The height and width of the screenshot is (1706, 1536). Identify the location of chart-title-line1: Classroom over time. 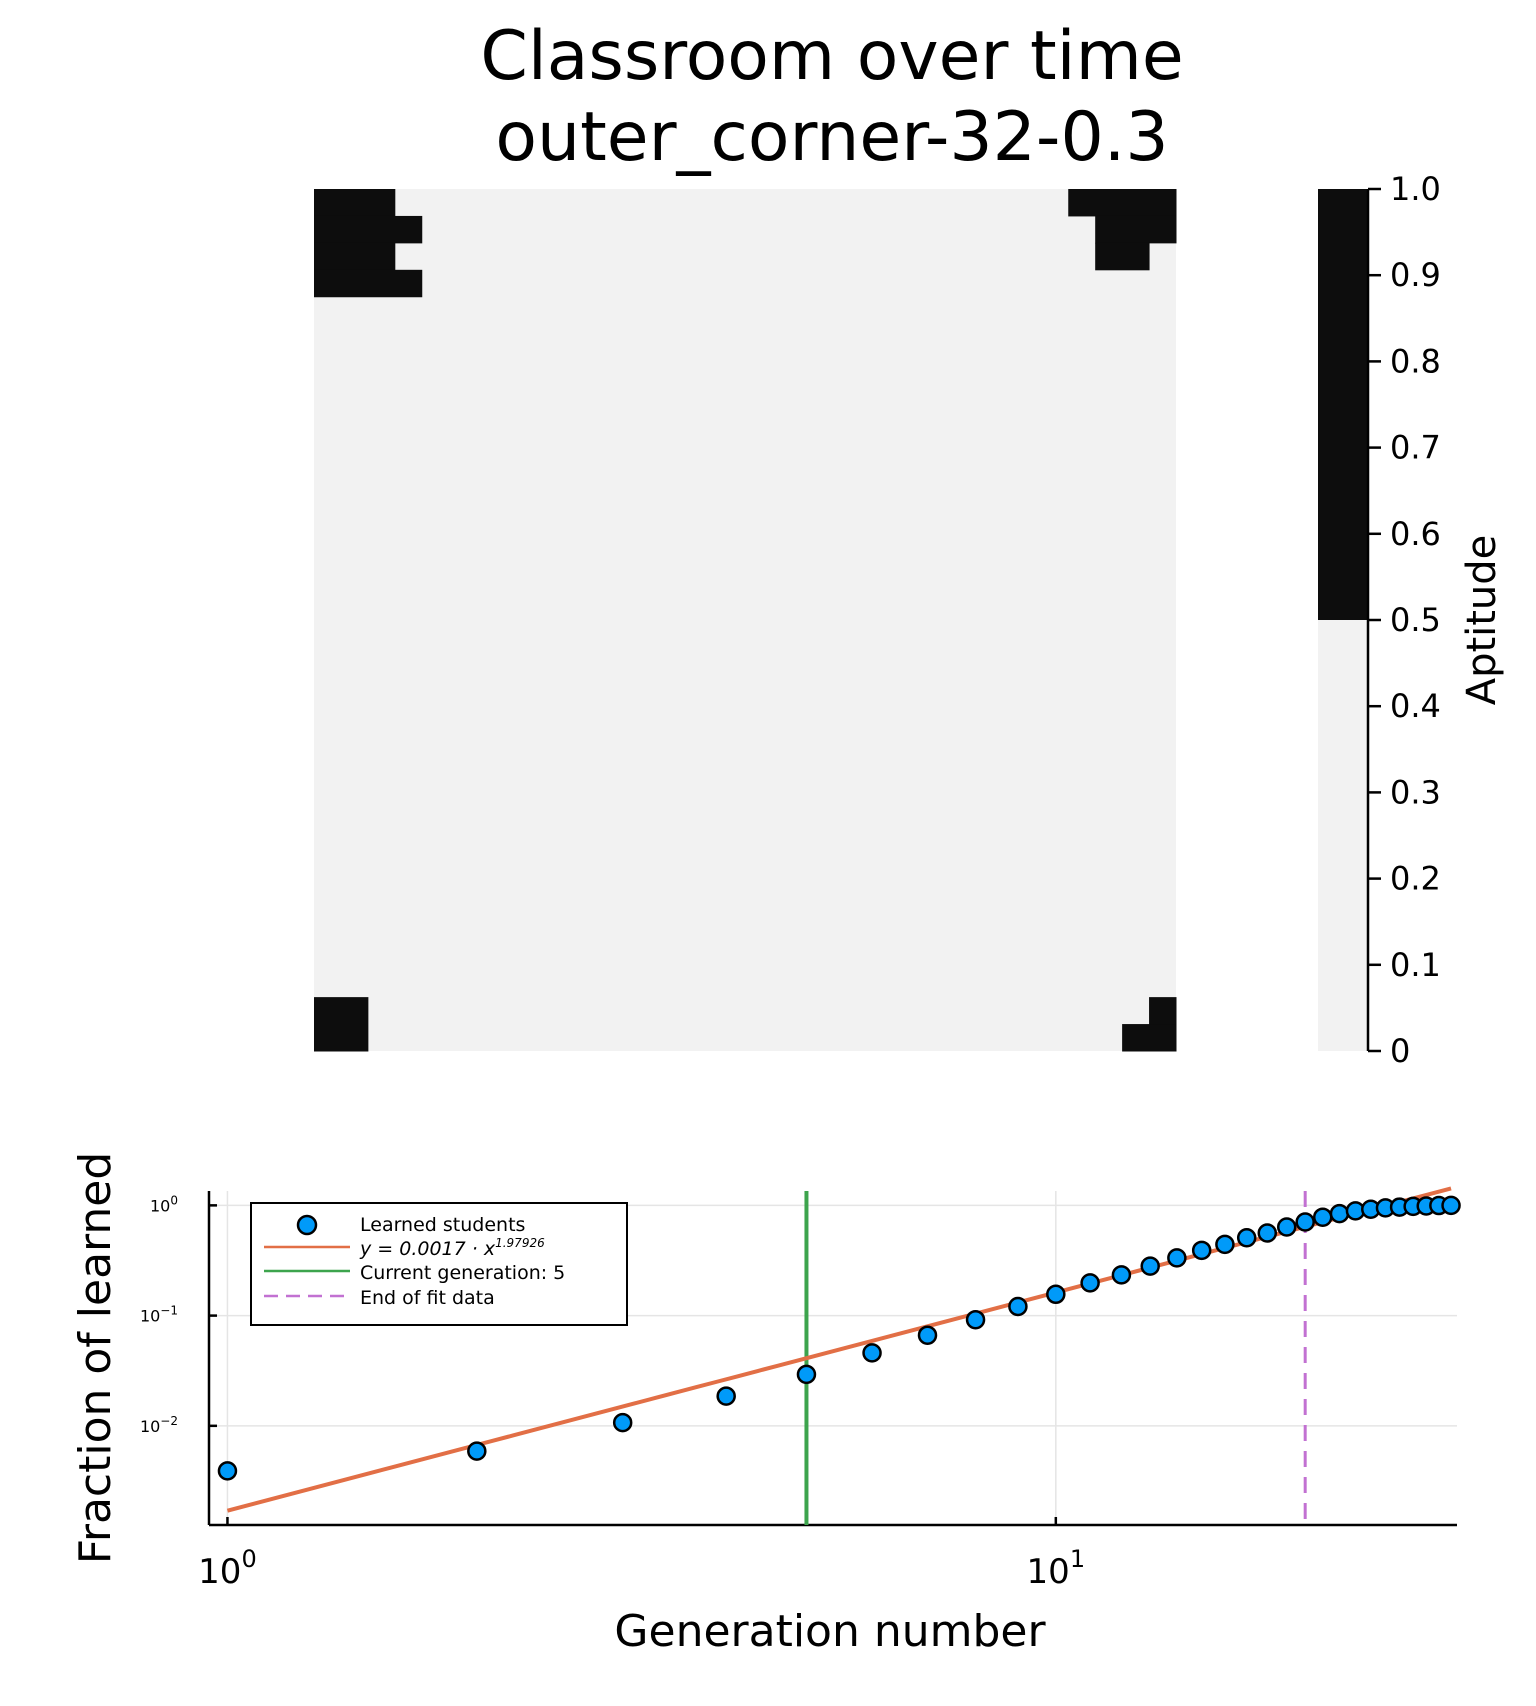
(831, 56).